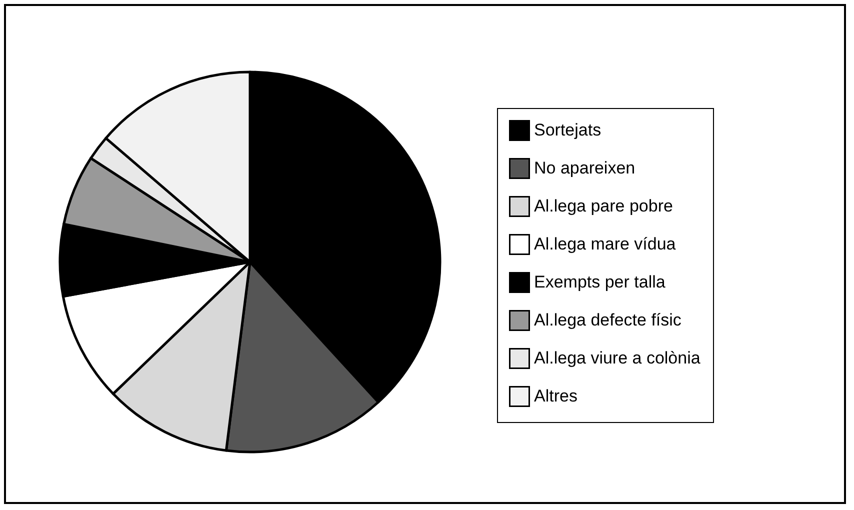  I want to click on legend-label: Exempts per talla, so click(600, 282).